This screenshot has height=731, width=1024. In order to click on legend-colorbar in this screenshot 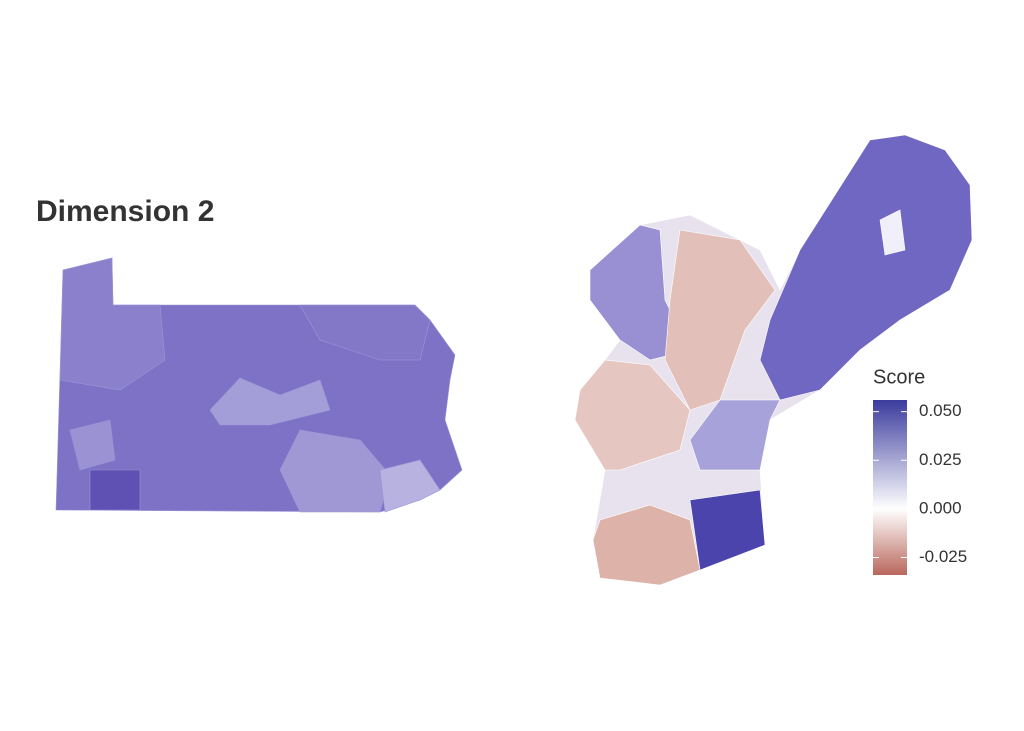, I will do `click(890, 487)`.